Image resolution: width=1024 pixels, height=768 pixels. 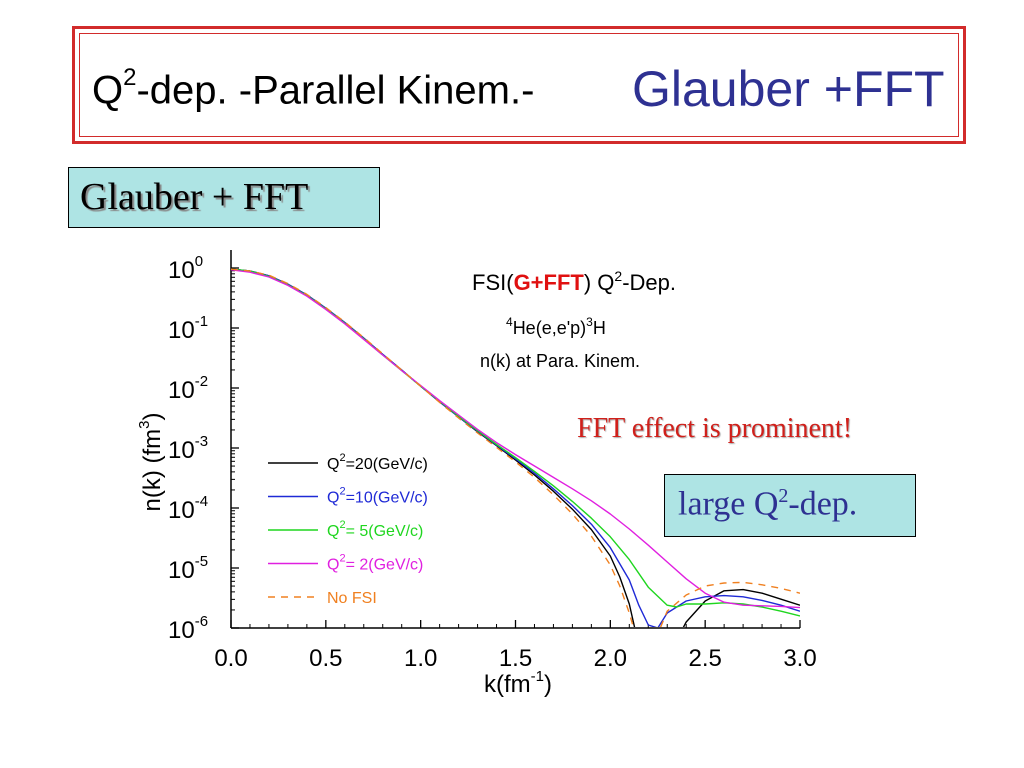 What do you see at coordinates (515, 658) in the screenshot?
I see `x-tick-label: 1.5` at bounding box center [515, 658].